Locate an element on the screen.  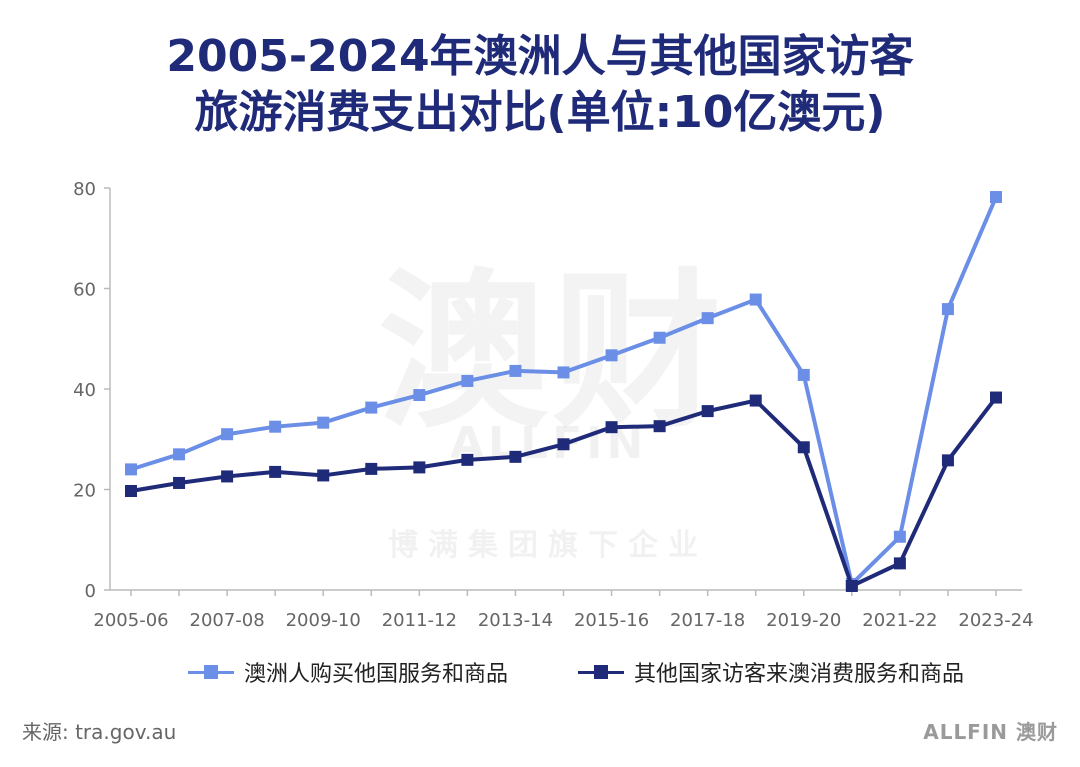
x-tick-label: 2013-14 is located at coordinates (515, 620).